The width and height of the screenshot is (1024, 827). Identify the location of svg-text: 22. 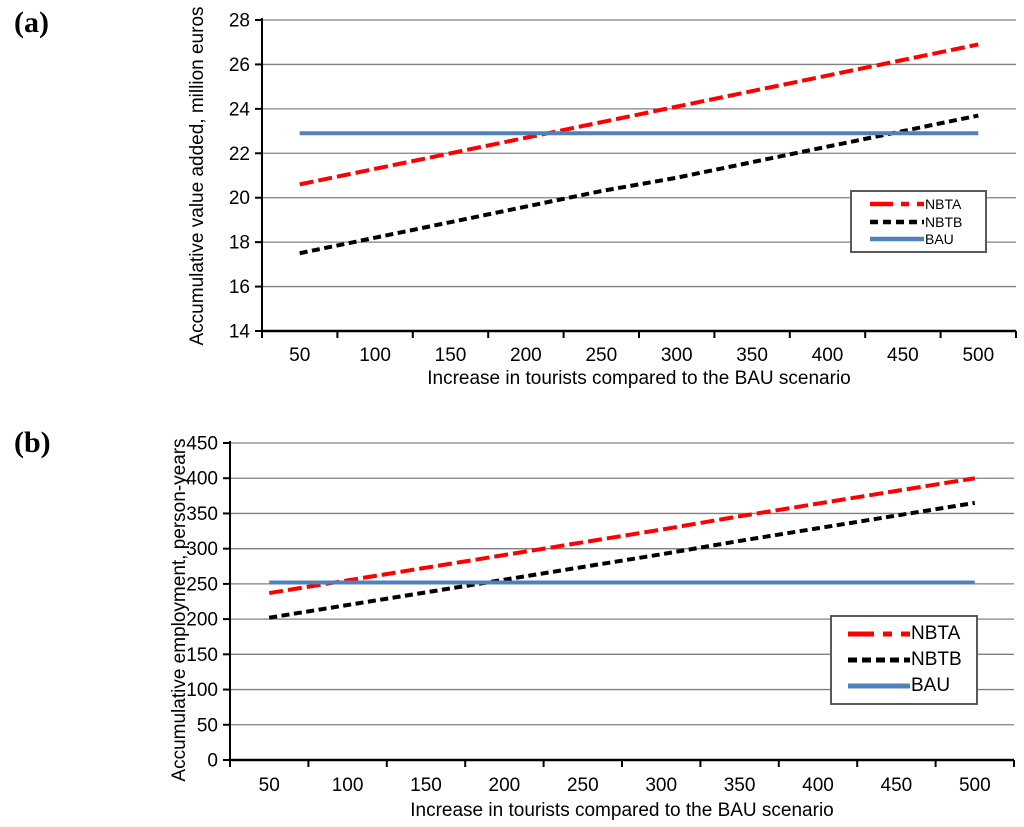
(239, 154).